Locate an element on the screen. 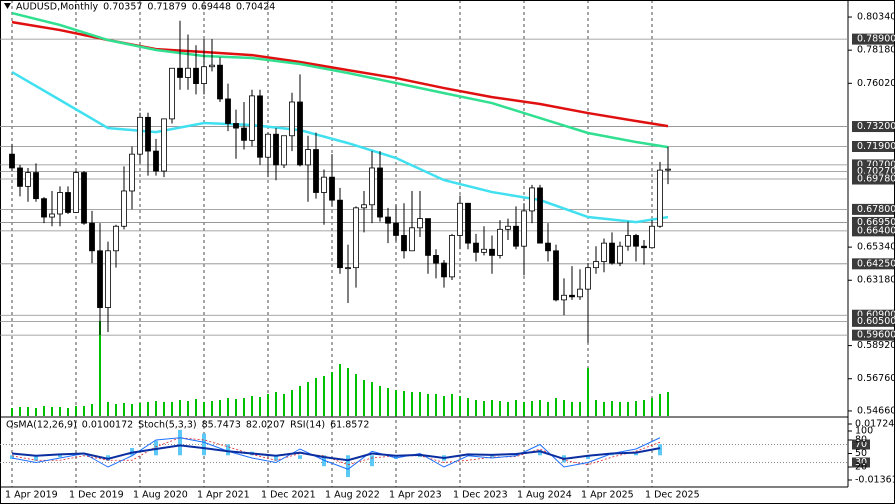  x-tick-label: 1 Dec 2023 is located at coordinates (480, 495).